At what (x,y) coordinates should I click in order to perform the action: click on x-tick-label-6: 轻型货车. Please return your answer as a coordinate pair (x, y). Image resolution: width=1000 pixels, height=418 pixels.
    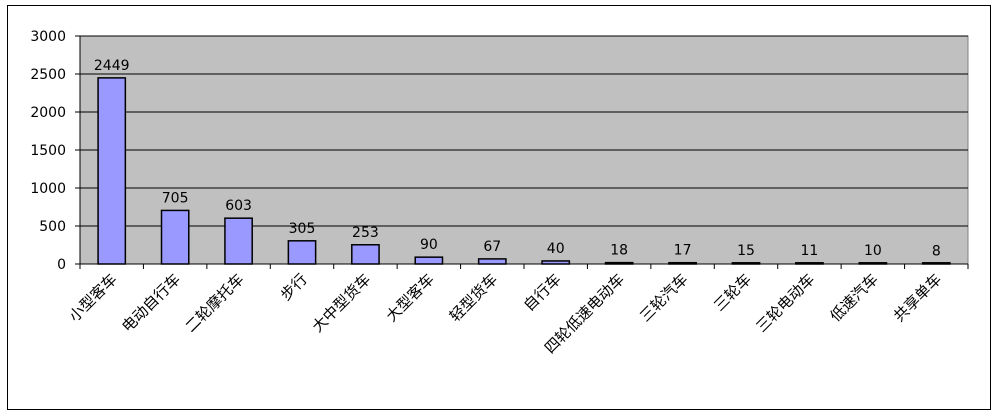
    Looking at the image, I should click on (473, 297).